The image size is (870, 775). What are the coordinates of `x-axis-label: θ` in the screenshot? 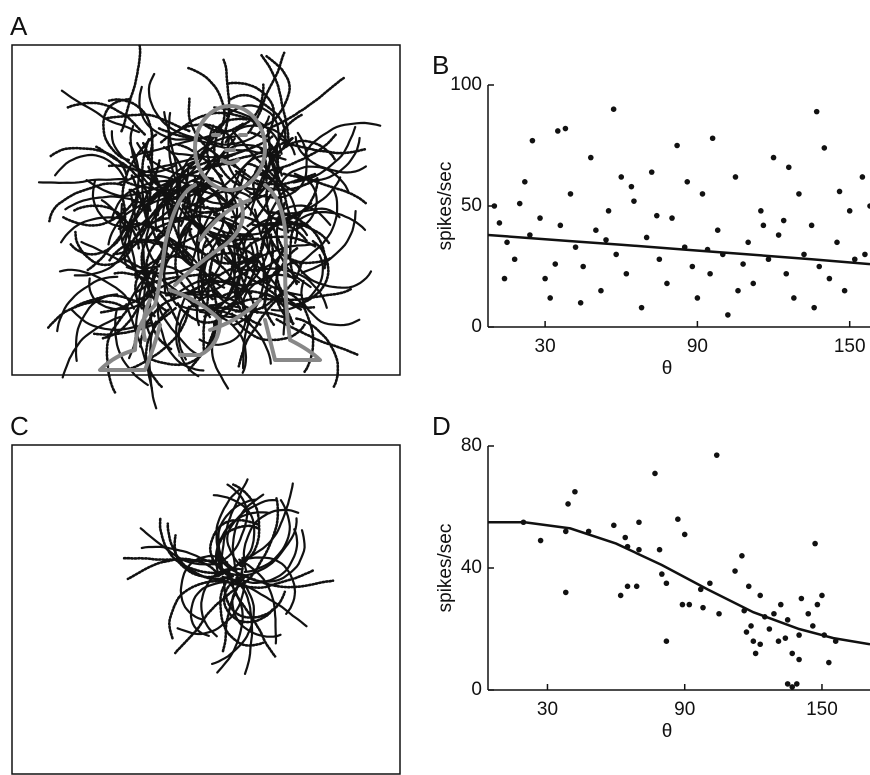 It's located at (667, 731).